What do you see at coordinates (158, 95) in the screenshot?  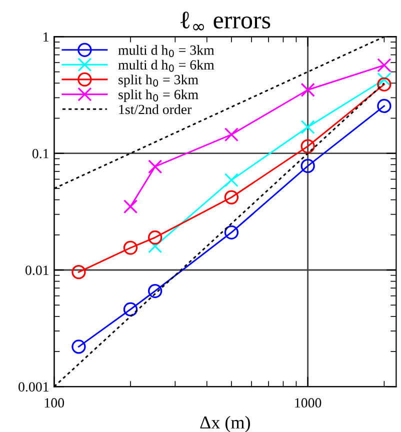 I see `legend-label: split h$_{0}$ = 6km` at bounding box center [158, 95].